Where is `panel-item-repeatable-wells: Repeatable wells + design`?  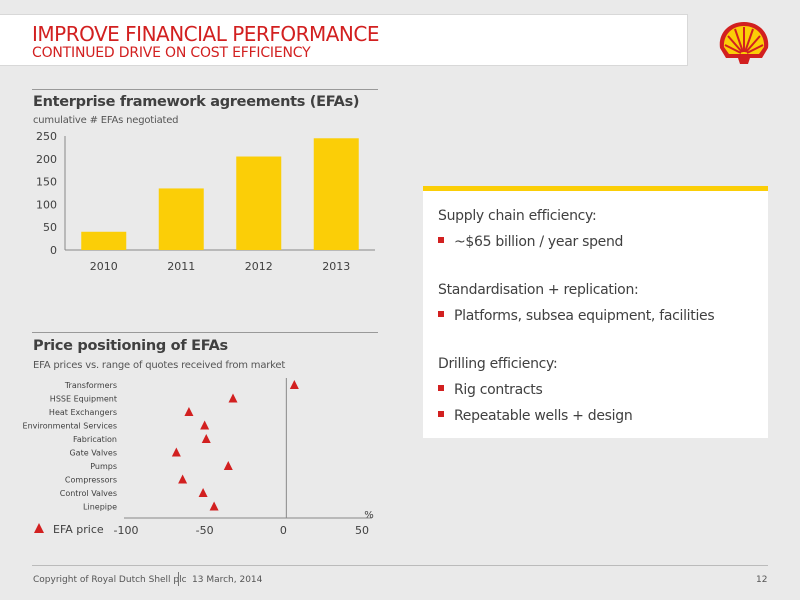
panel-item-repeatable-wells: Repeatable wells + design is located at coordinates (535, 416).